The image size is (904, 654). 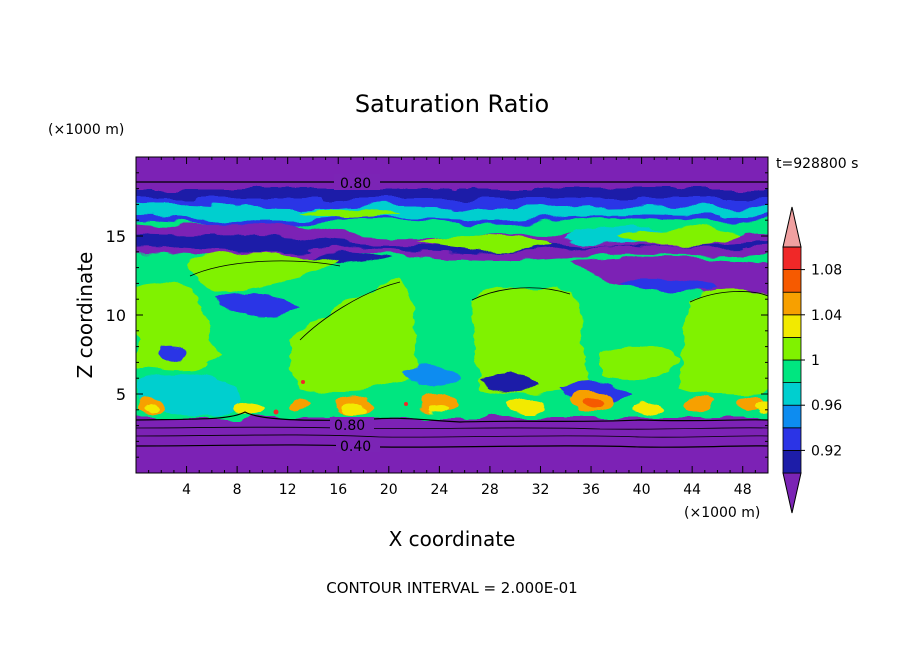 What do you see at coordinates (490, 490) in the screenshot?
I see `x-tick-label: 28` at bounding box center [490, 490].